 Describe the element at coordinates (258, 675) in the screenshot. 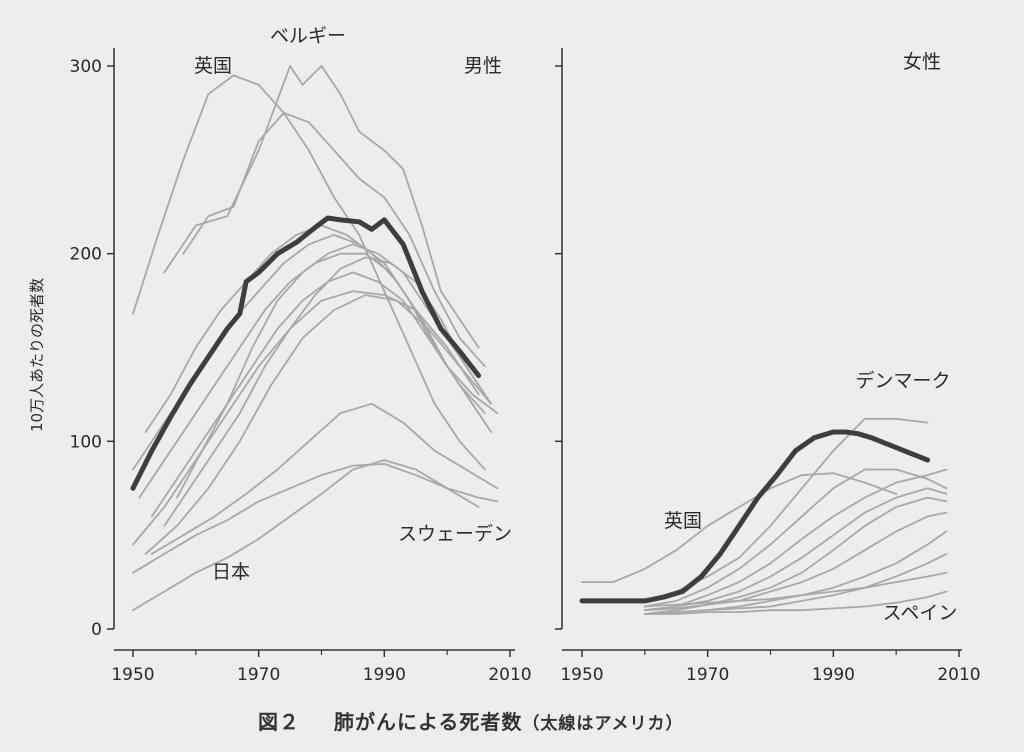

I see `x-tick-label-male-1970: 1970` at that location.